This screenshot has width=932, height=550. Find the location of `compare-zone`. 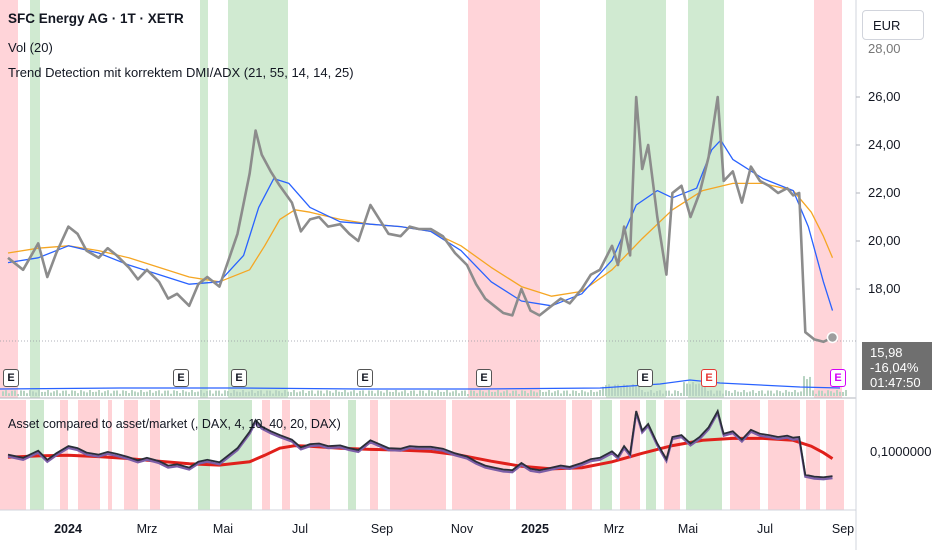

compare-zone is located at coordinates (320, 455).